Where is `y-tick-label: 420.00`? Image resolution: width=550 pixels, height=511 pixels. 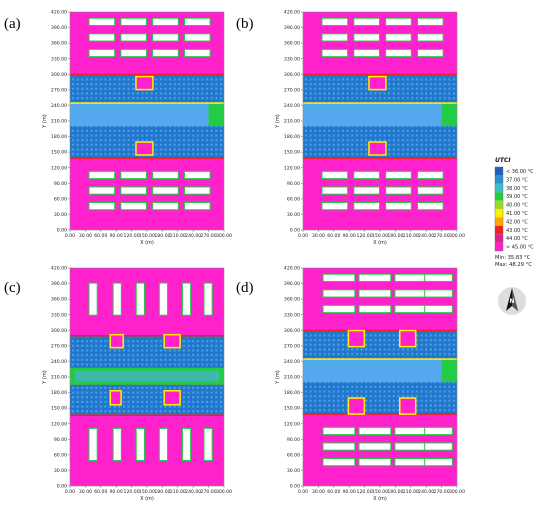 y-tick-label: 420.00 is located at coordinates (292, 269).